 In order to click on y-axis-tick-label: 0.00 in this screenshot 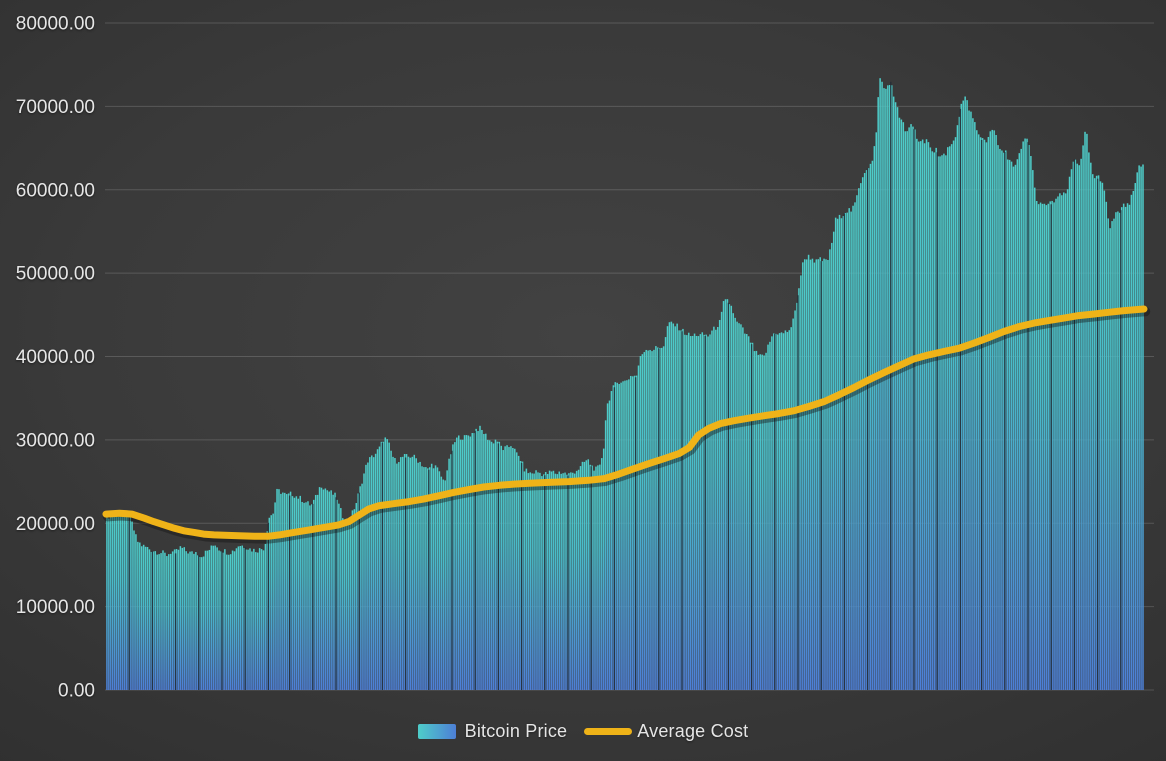, I will do `click(76, 691)`.